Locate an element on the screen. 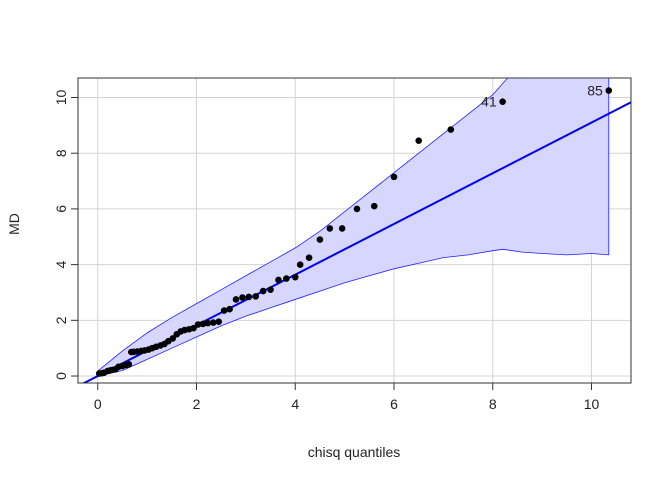  x-tick-label: 0 is located at coordinates (98, 404).